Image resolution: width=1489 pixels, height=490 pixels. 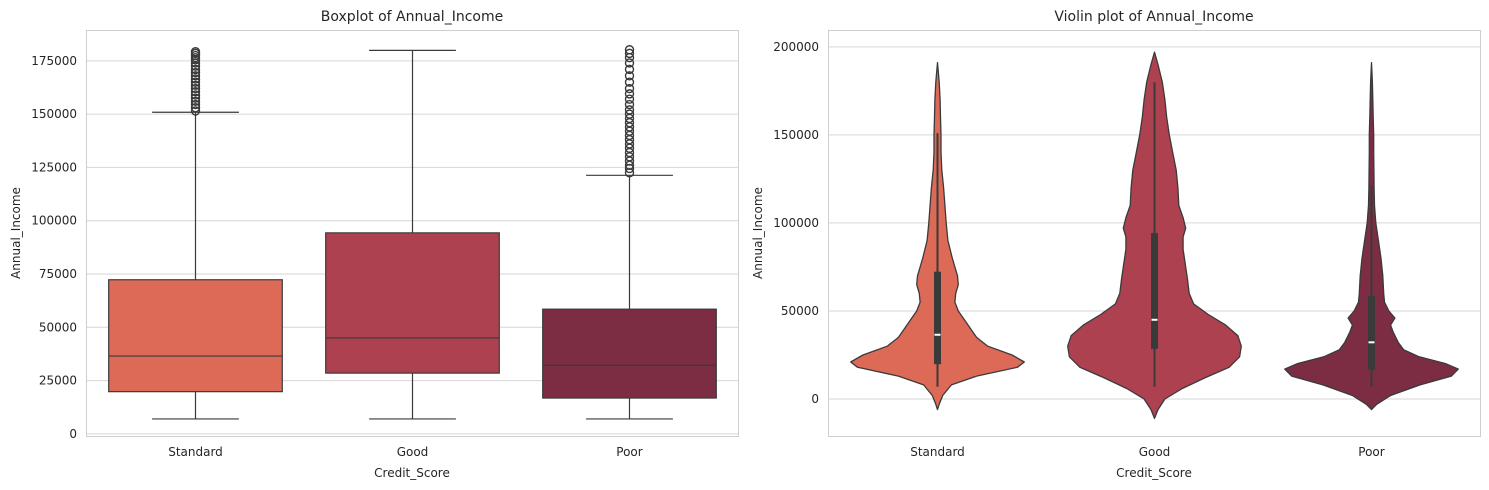 I want to click on y-tick-label: 200000, so click(x=796, y=47).